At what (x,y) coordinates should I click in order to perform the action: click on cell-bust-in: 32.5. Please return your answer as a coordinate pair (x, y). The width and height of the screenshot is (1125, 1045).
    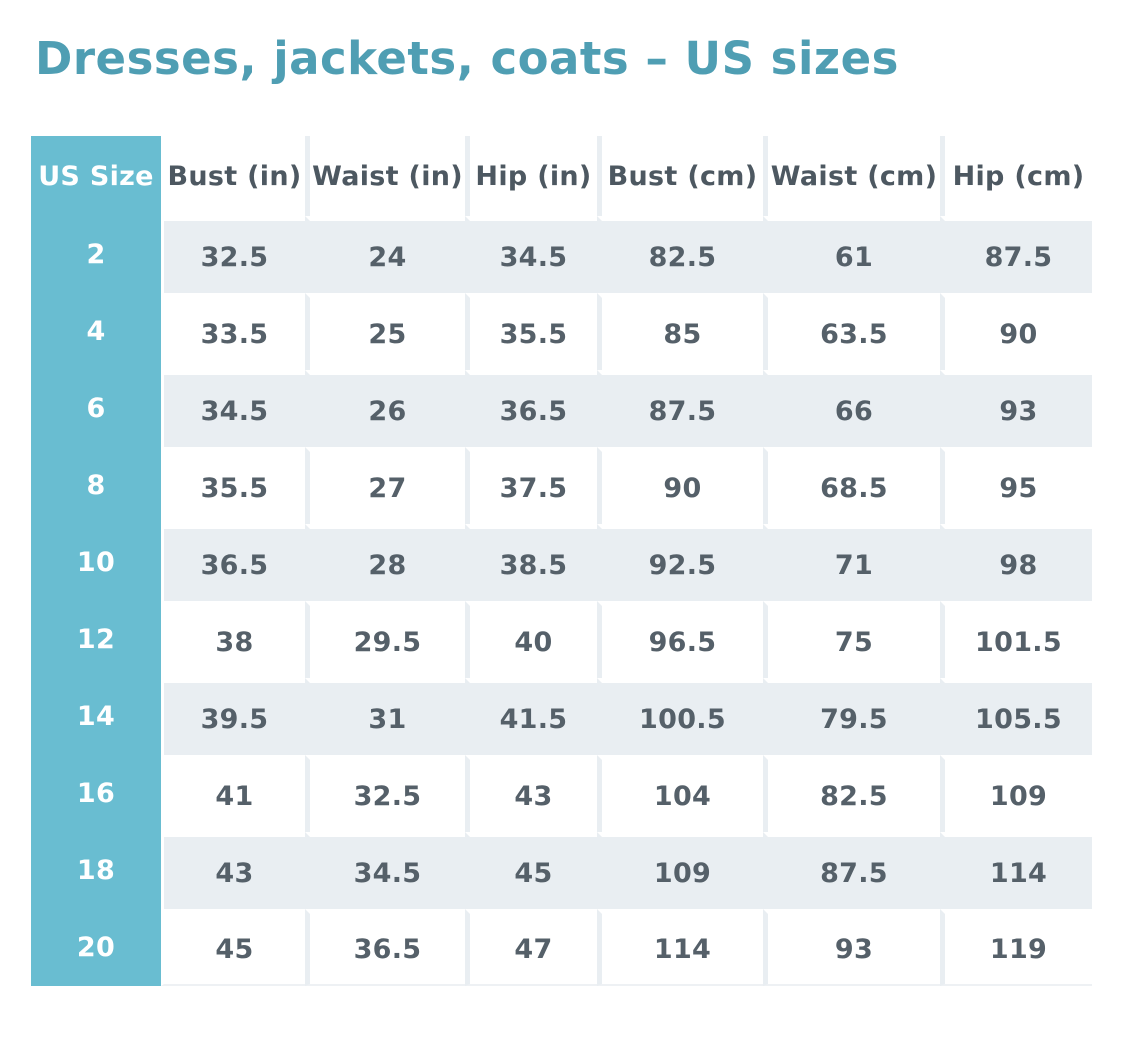
    Looking at the image, I should click on (233, 254).